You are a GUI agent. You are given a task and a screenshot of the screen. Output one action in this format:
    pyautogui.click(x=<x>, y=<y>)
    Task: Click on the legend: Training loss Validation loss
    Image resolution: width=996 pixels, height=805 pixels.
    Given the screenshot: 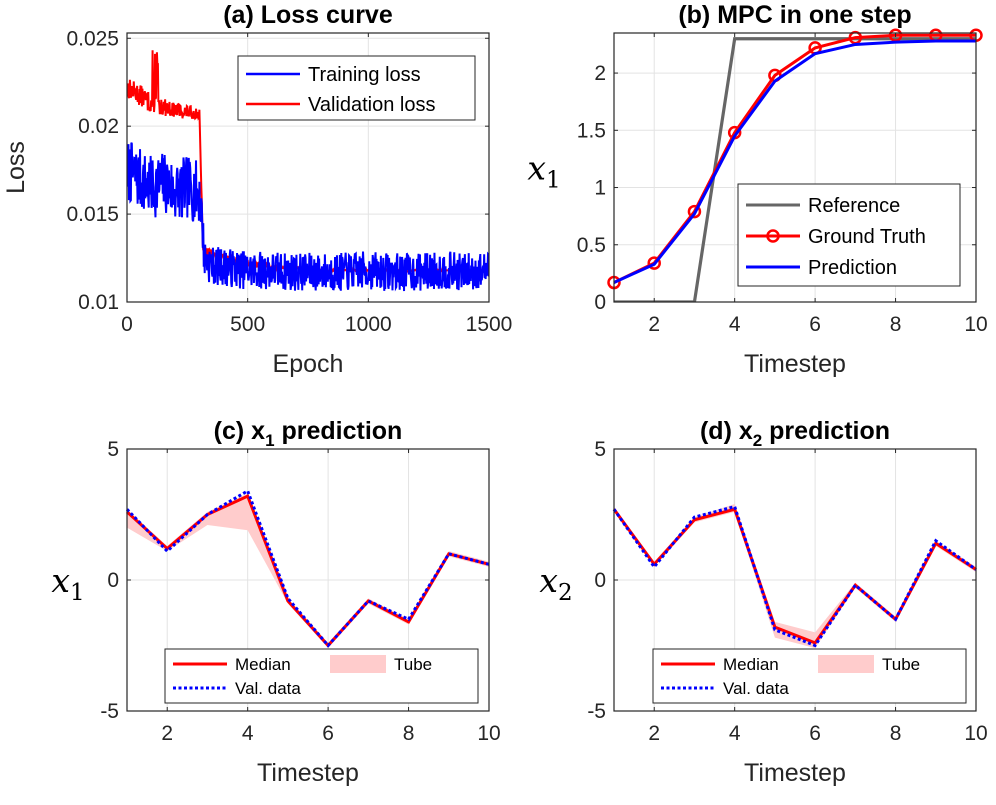 What is the action you would take?
    pyautogui.click(x=356, y=88)
    